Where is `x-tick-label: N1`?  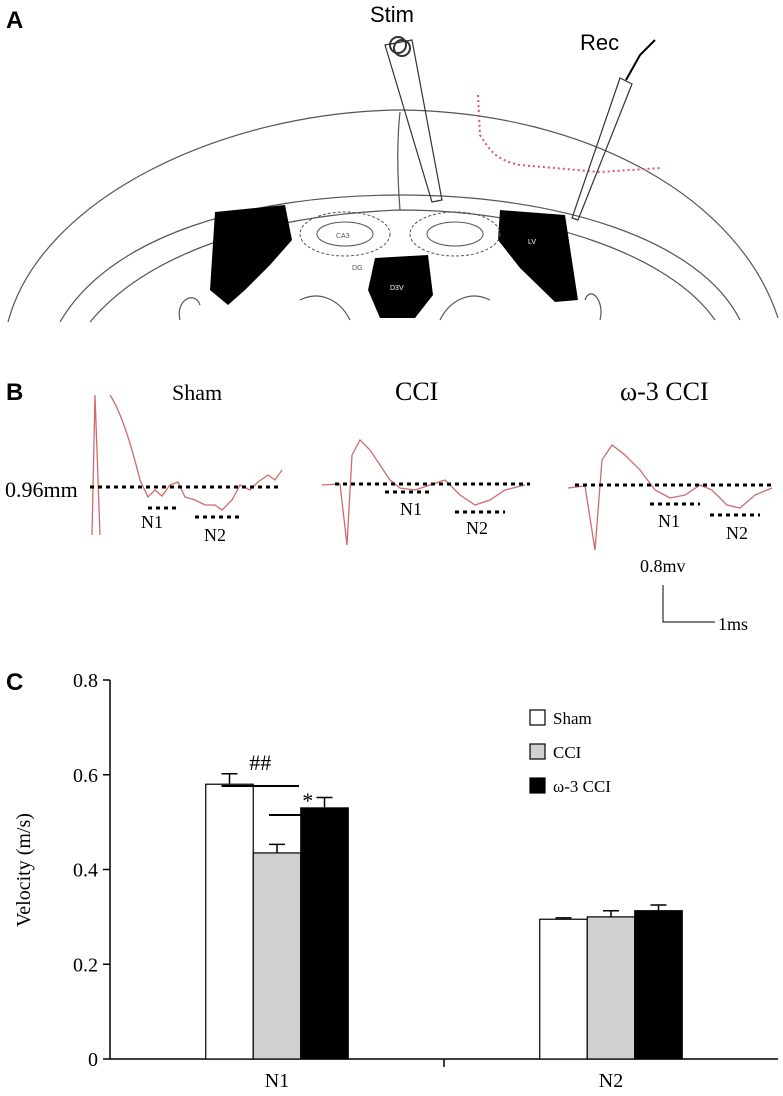
x-tick-label: N1 is located at coordinates (277, 1081).